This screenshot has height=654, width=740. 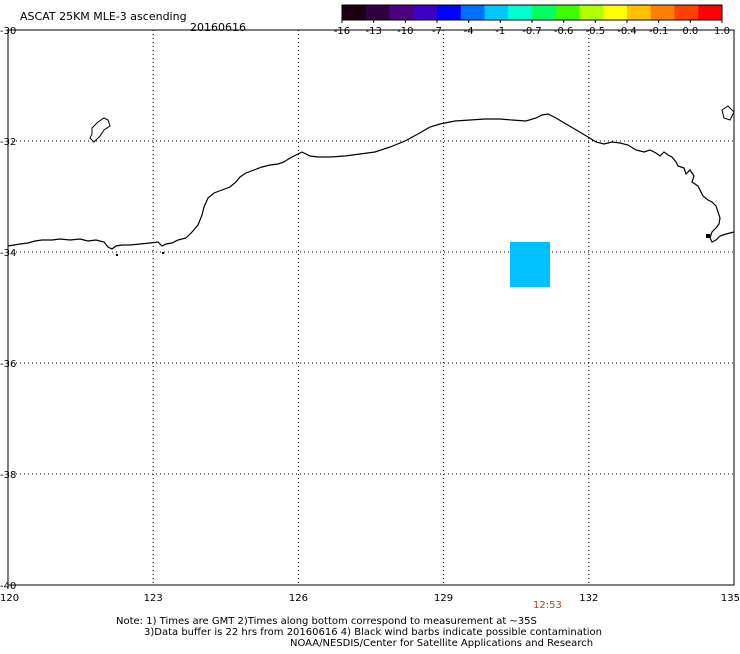 What do you see at coordinates (9, 598) in the screenshot?
I see `longitude-label: 120` at bounding box center [9, 598].